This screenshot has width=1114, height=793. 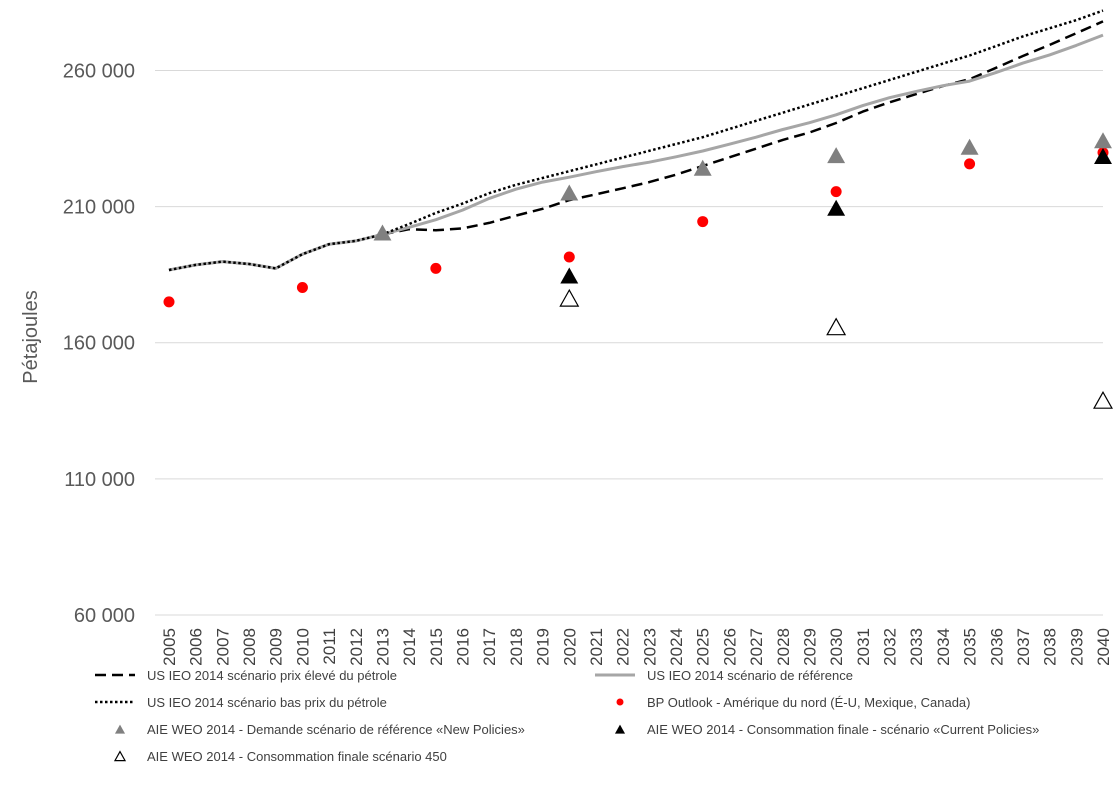 I want to click on x-tick-label: 2019, so click(x=543, y=647).